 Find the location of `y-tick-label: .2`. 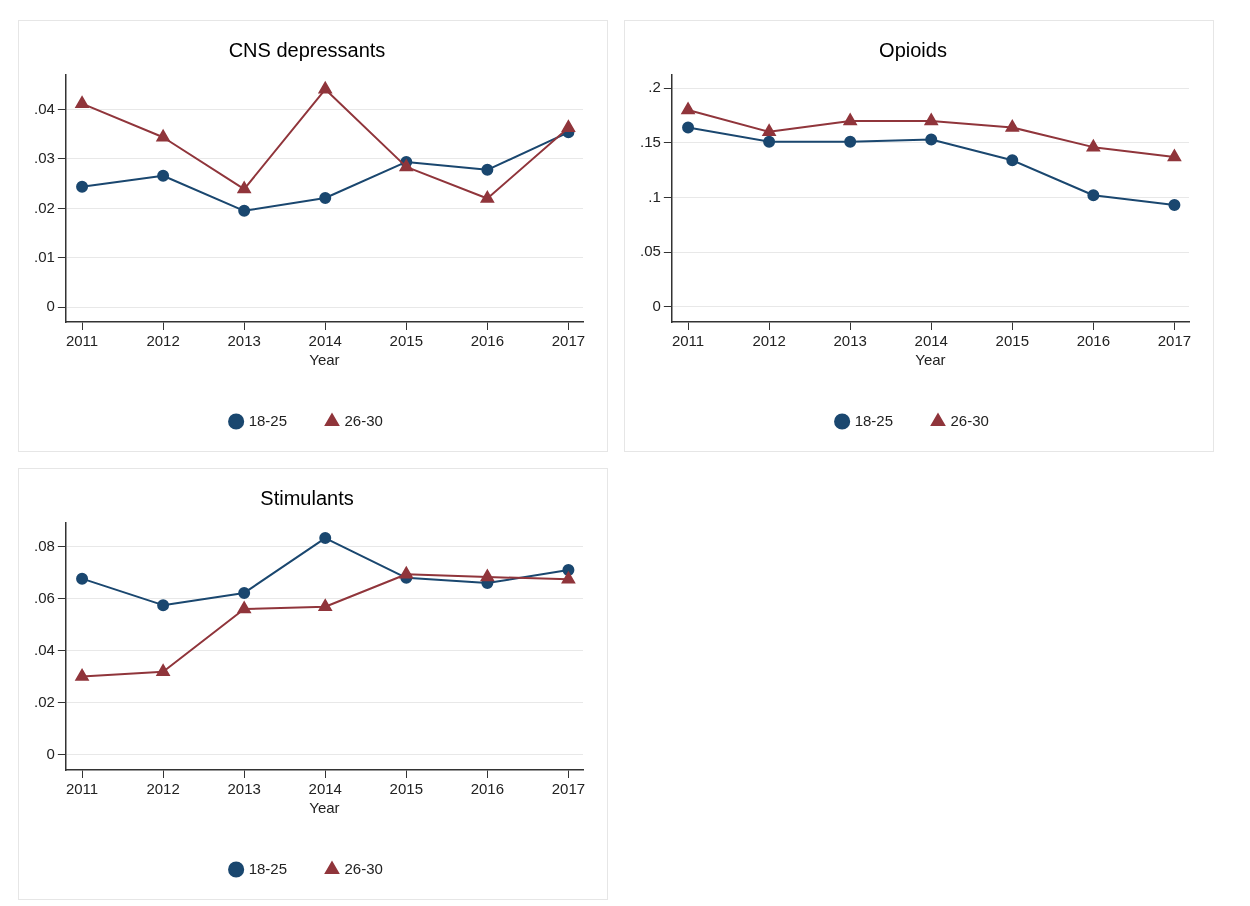

y-tick-label: .2 is located at coordinates (654, 87).